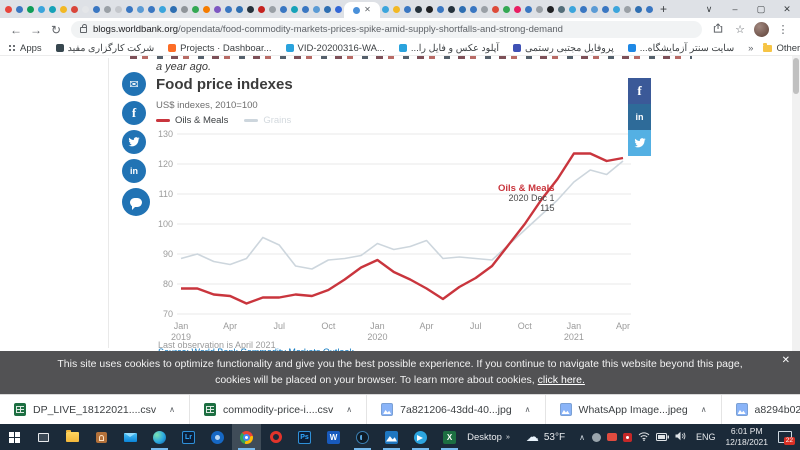 The image size is (800, 450). I want to click on telegram-taskbar-icon, so click(420, 437).